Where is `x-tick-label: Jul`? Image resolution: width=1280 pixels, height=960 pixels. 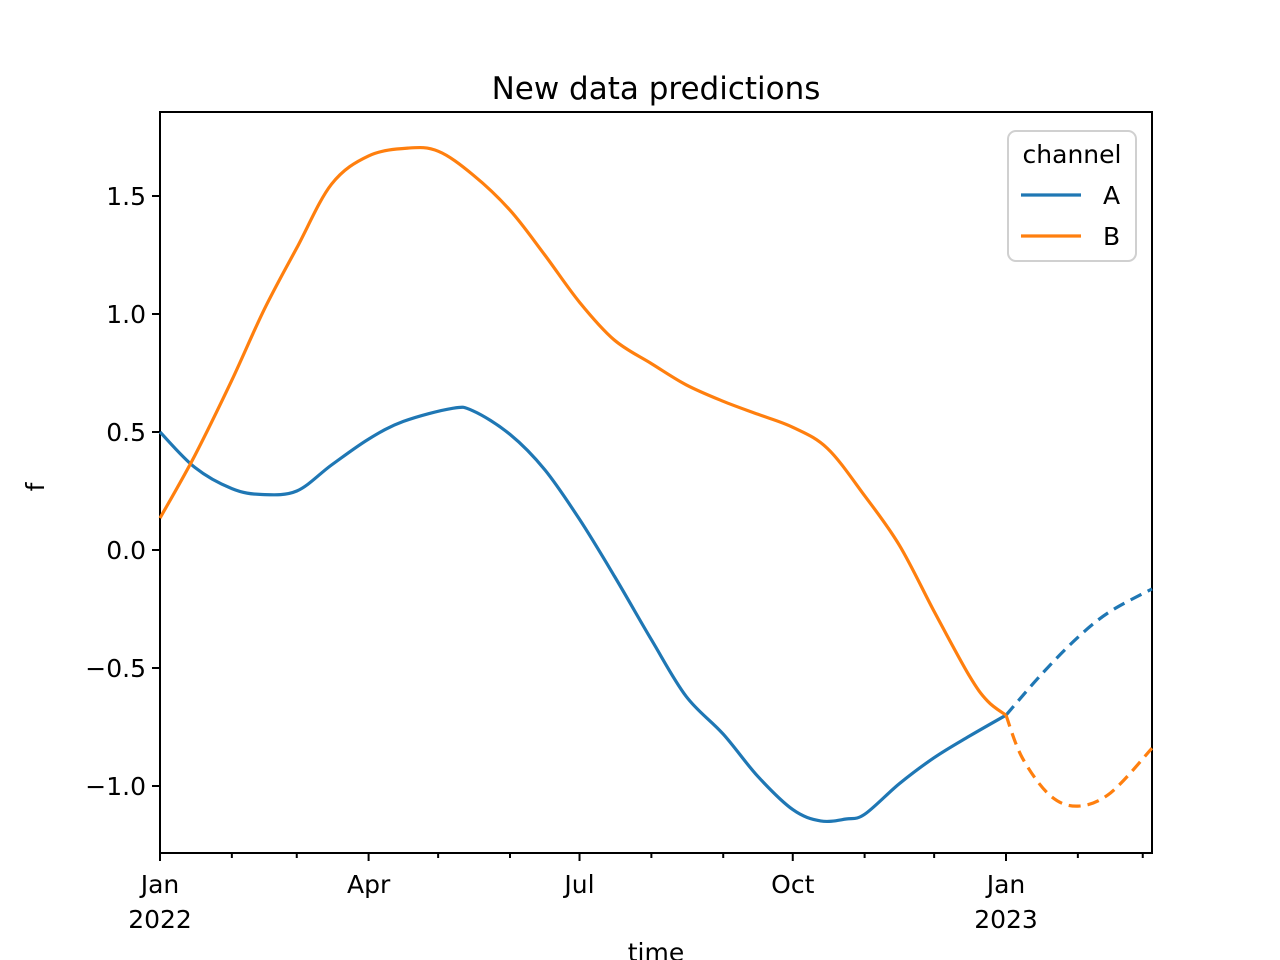 x-tick-label: Jul is located at coordinates (578, 884).